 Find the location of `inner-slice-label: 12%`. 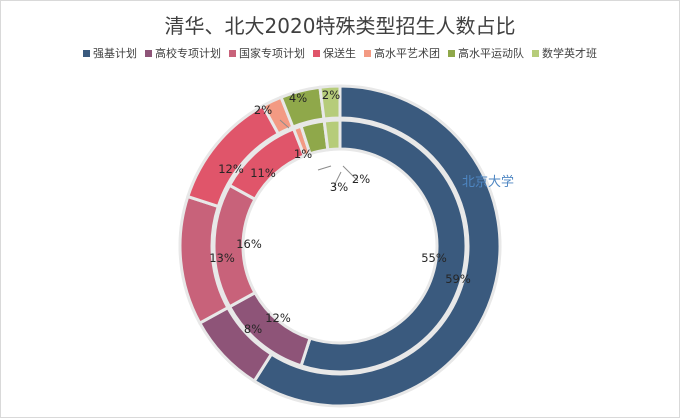

inner-slice-label: 12% is located at coordinates (278, 318).